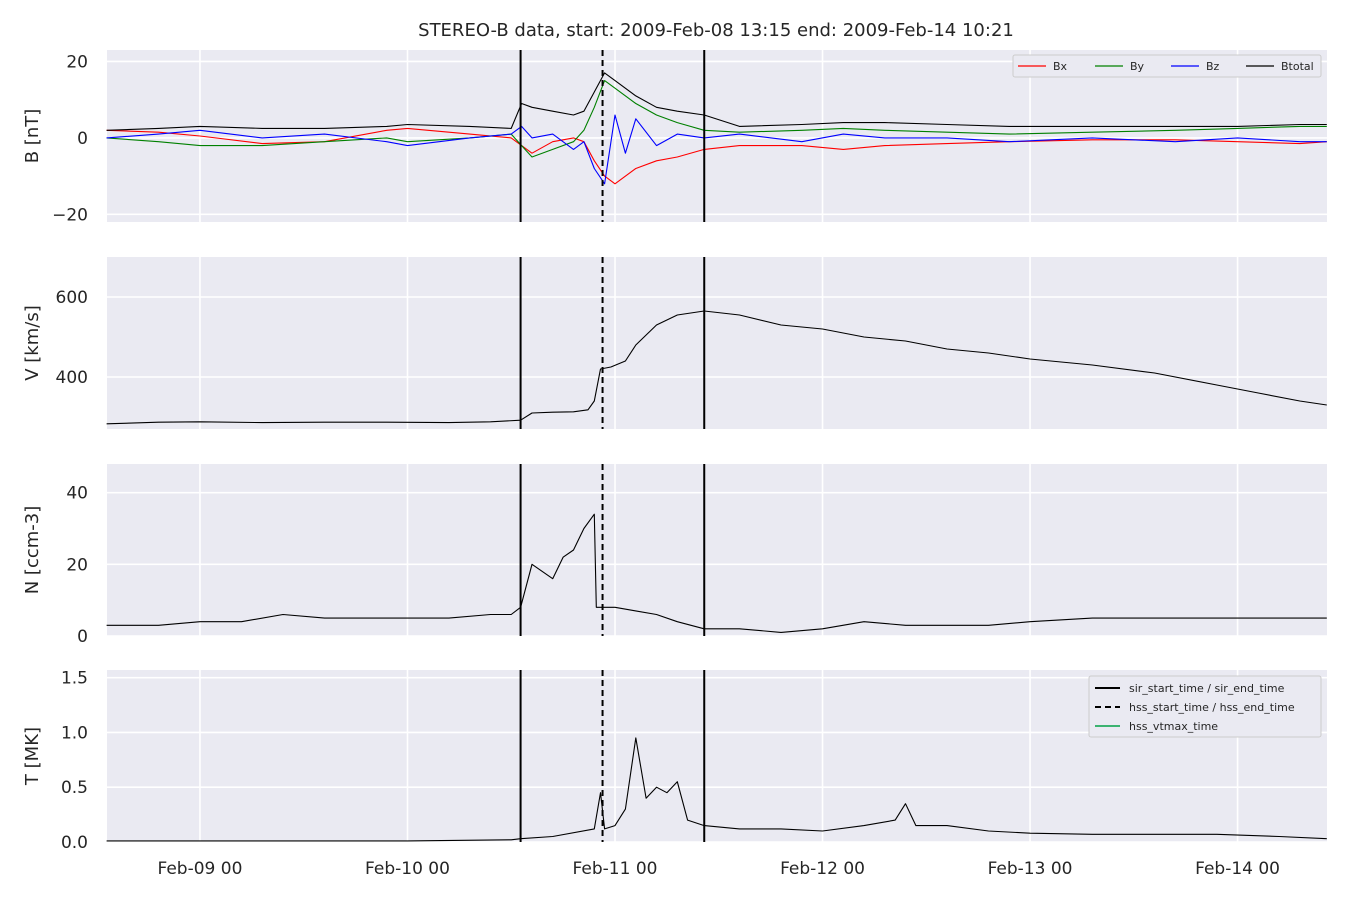  I want to click on series-bx, so click(716, 156).